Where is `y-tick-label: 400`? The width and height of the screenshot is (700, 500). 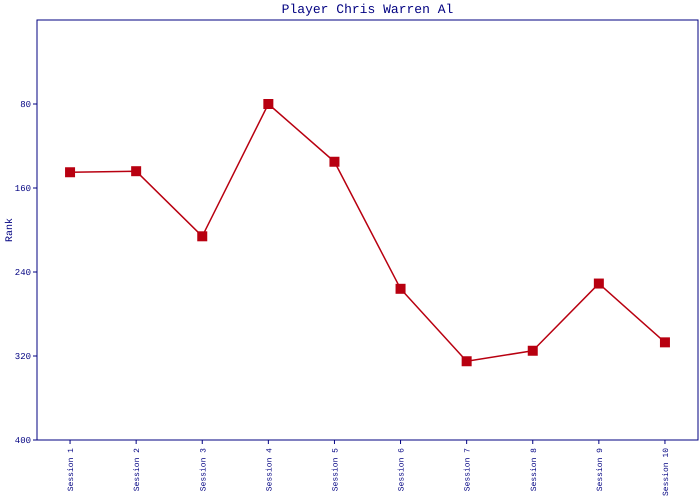 y-tick-label: 400 is located at coordinates (22, 441).